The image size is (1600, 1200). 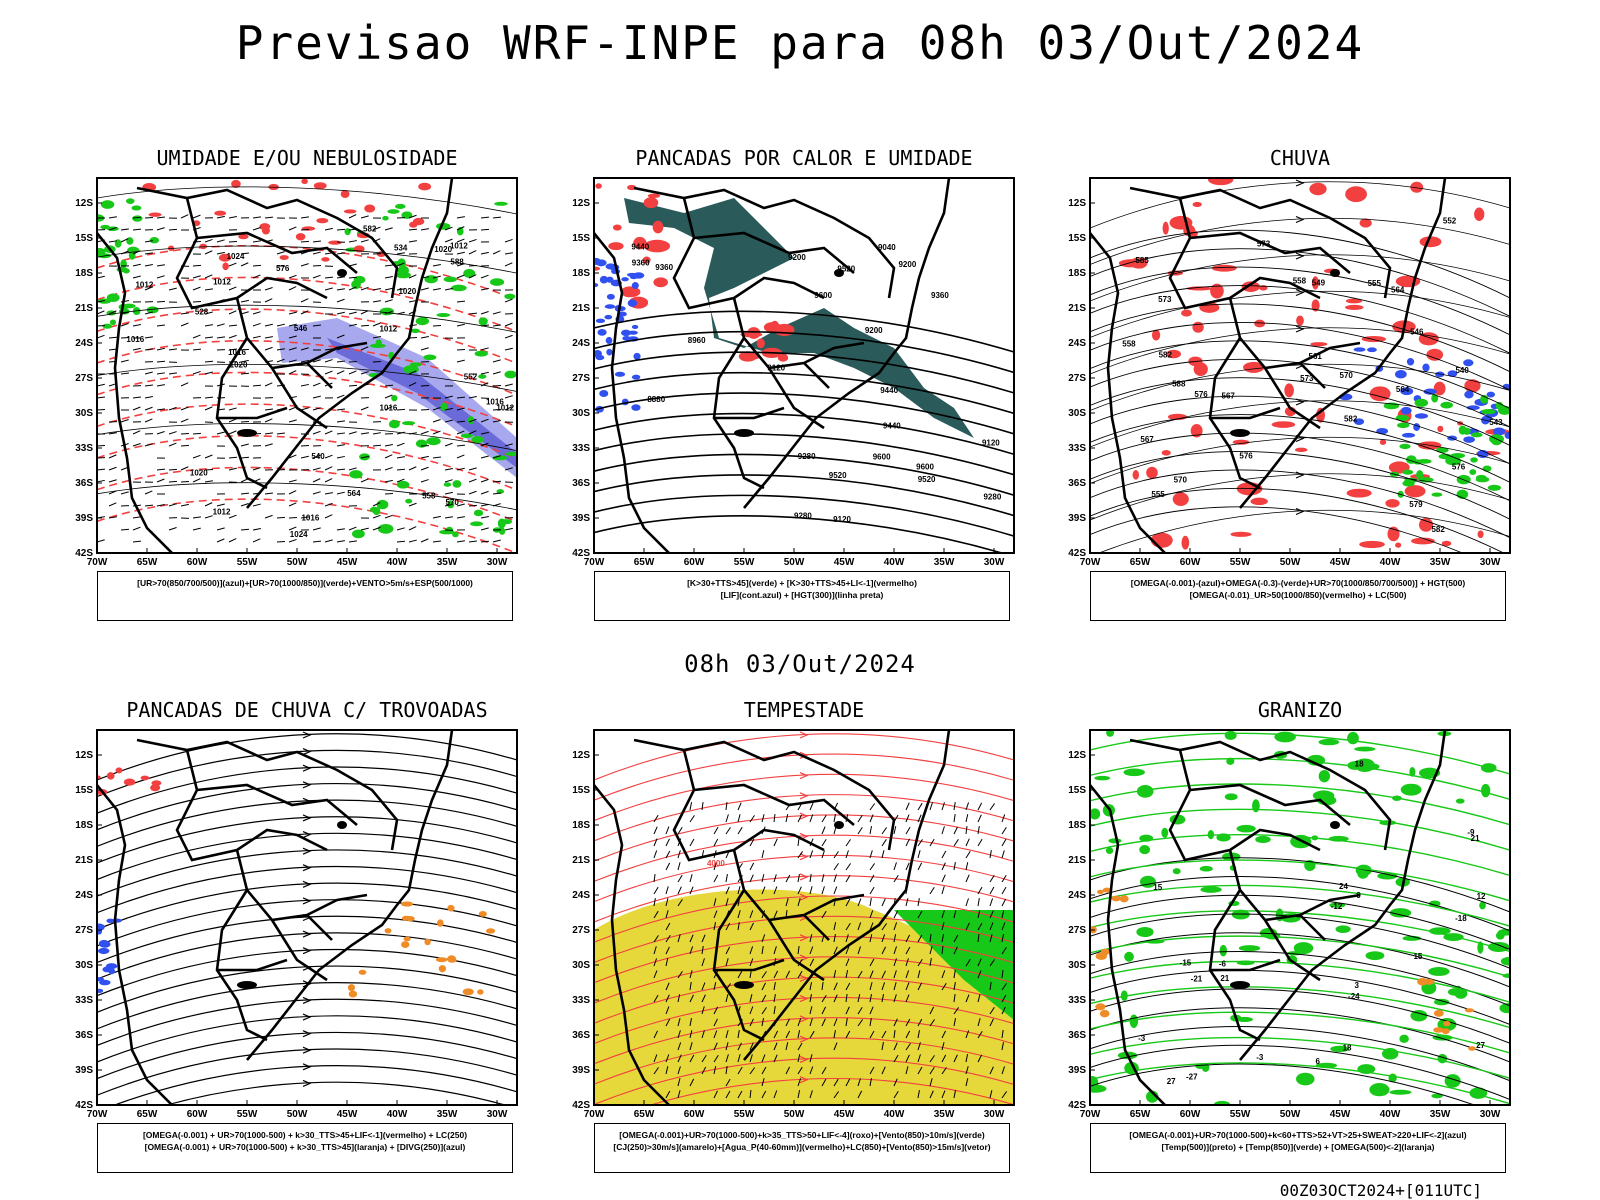 What do you see at coordinates (299, 534) in the screenshot?
I see `contour-label: 1024` at bounding box center [299, 534].